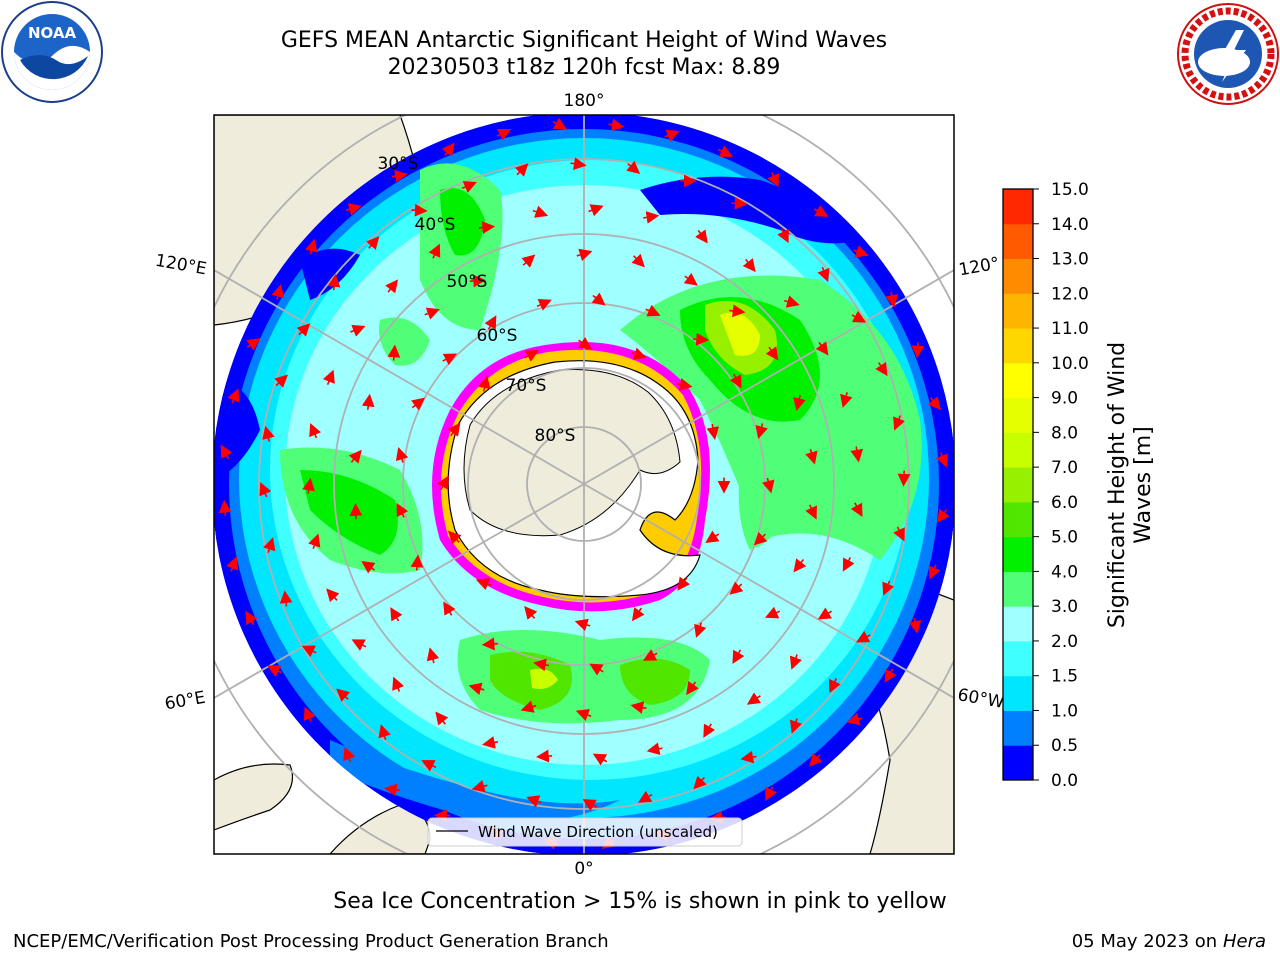  I want to click on plot-subtitle: 20230503 t18z 120h fcst Max: 8.89, so click(584, 67).